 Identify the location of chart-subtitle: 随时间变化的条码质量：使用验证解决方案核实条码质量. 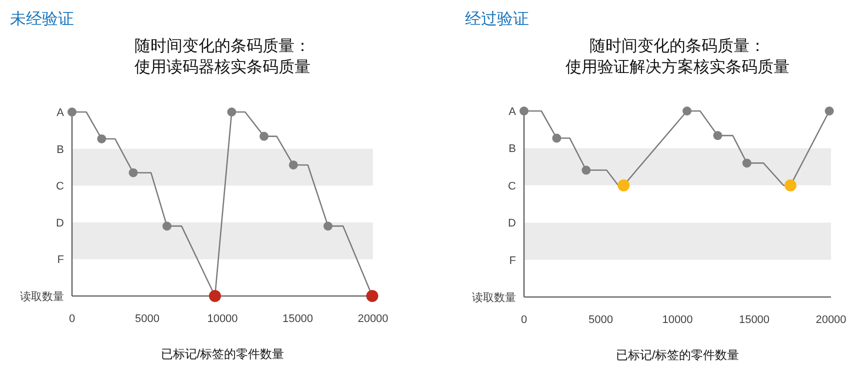
(678, 56).